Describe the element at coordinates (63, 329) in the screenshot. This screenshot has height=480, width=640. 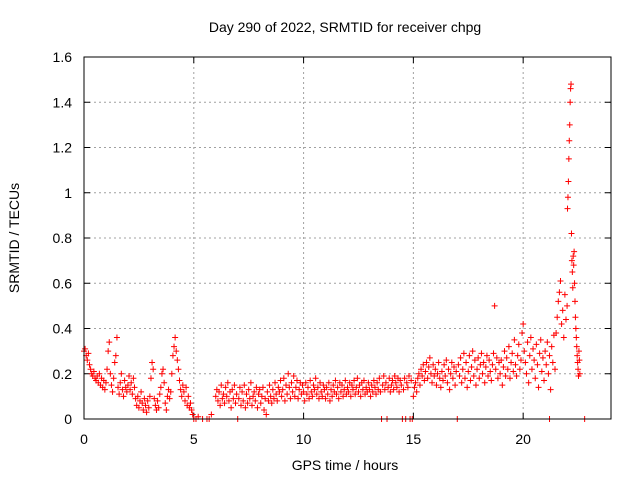
I see `y-tick-label: 0.4` at that location.